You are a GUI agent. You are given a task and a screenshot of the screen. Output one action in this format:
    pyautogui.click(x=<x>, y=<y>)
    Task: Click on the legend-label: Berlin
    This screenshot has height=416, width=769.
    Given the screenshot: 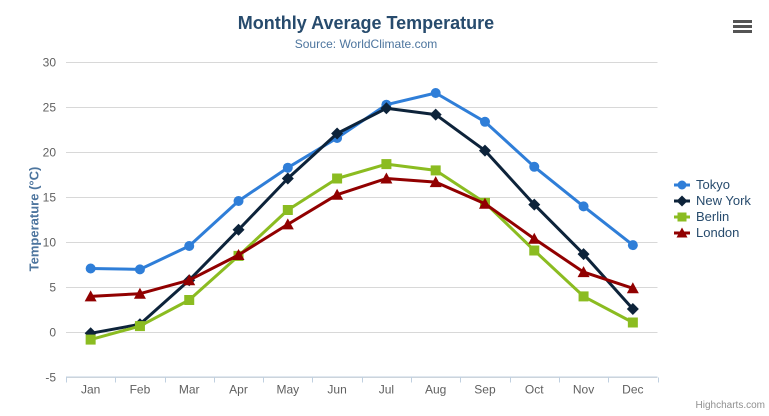 What is the action you would take?
    pyautogui.click(x=712, y=216)
    